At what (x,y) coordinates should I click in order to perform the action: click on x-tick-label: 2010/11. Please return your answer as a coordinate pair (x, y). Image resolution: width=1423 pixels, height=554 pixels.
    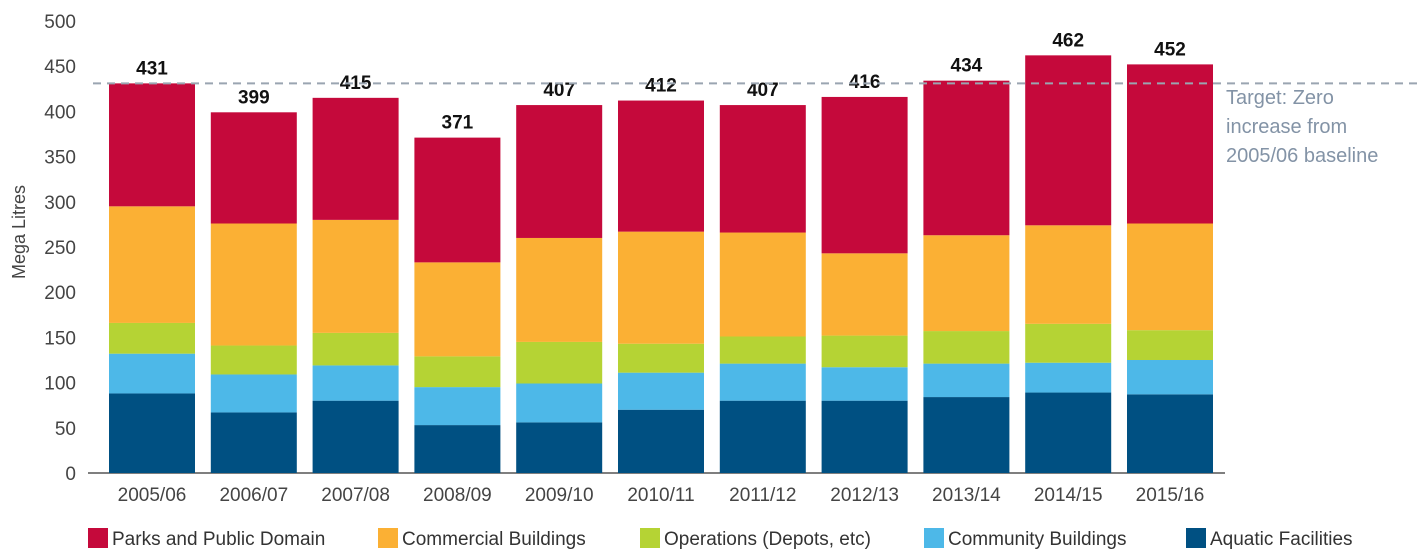
    Looking at the image, I should click on (660, 495).